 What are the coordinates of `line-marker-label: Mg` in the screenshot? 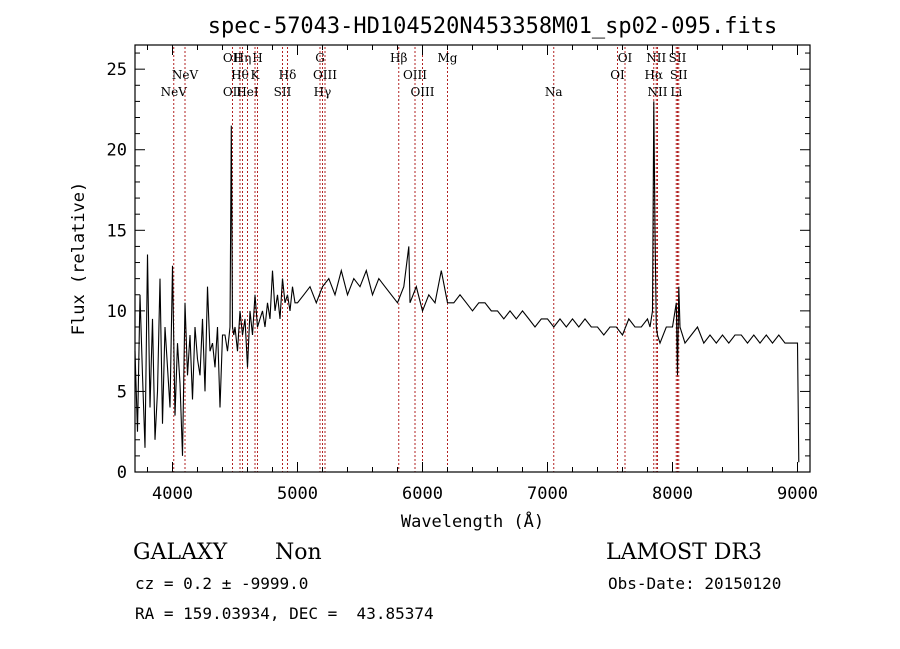 It's located at (448, 58).